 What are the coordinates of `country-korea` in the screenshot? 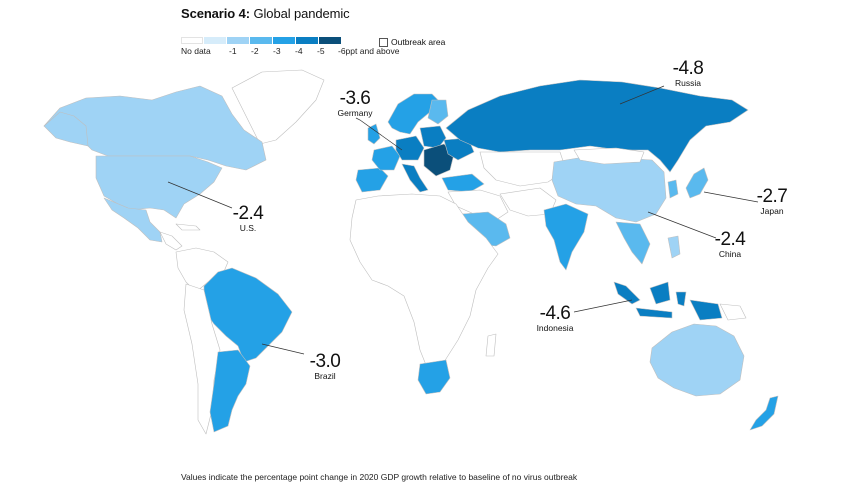 It's located at (673, 189).